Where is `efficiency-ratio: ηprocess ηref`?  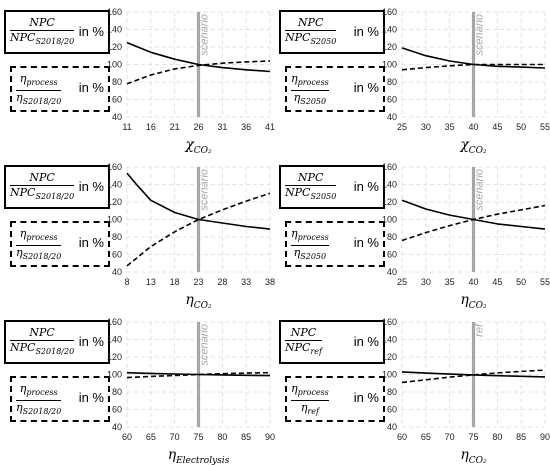
efficiency-ratio: ηprocess ηref is located at coordinates (310, 400).